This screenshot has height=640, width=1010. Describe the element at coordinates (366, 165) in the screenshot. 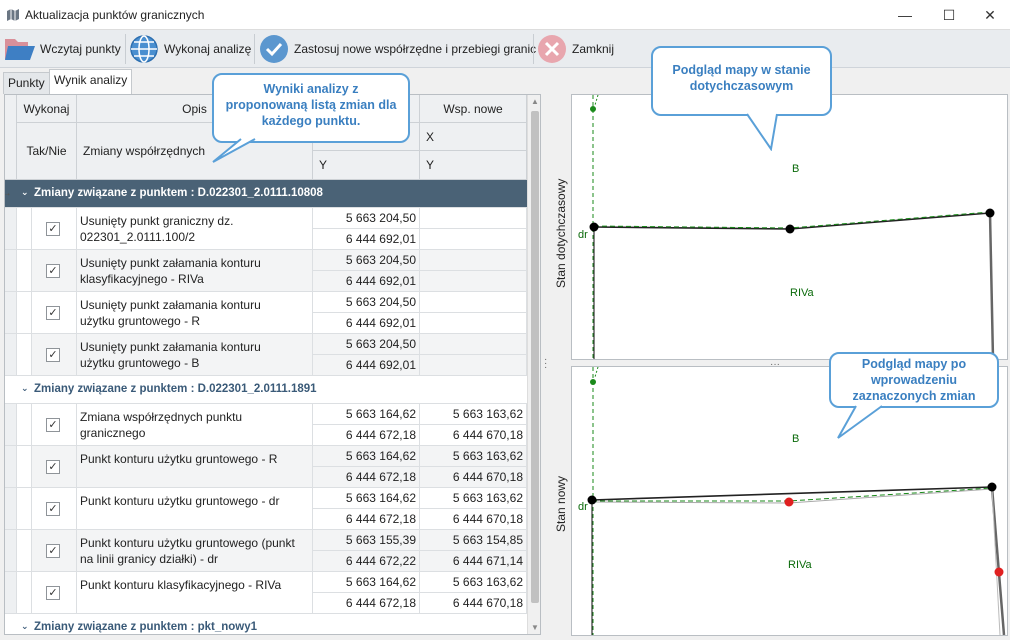

I see `header-old-y: Y` at that location.